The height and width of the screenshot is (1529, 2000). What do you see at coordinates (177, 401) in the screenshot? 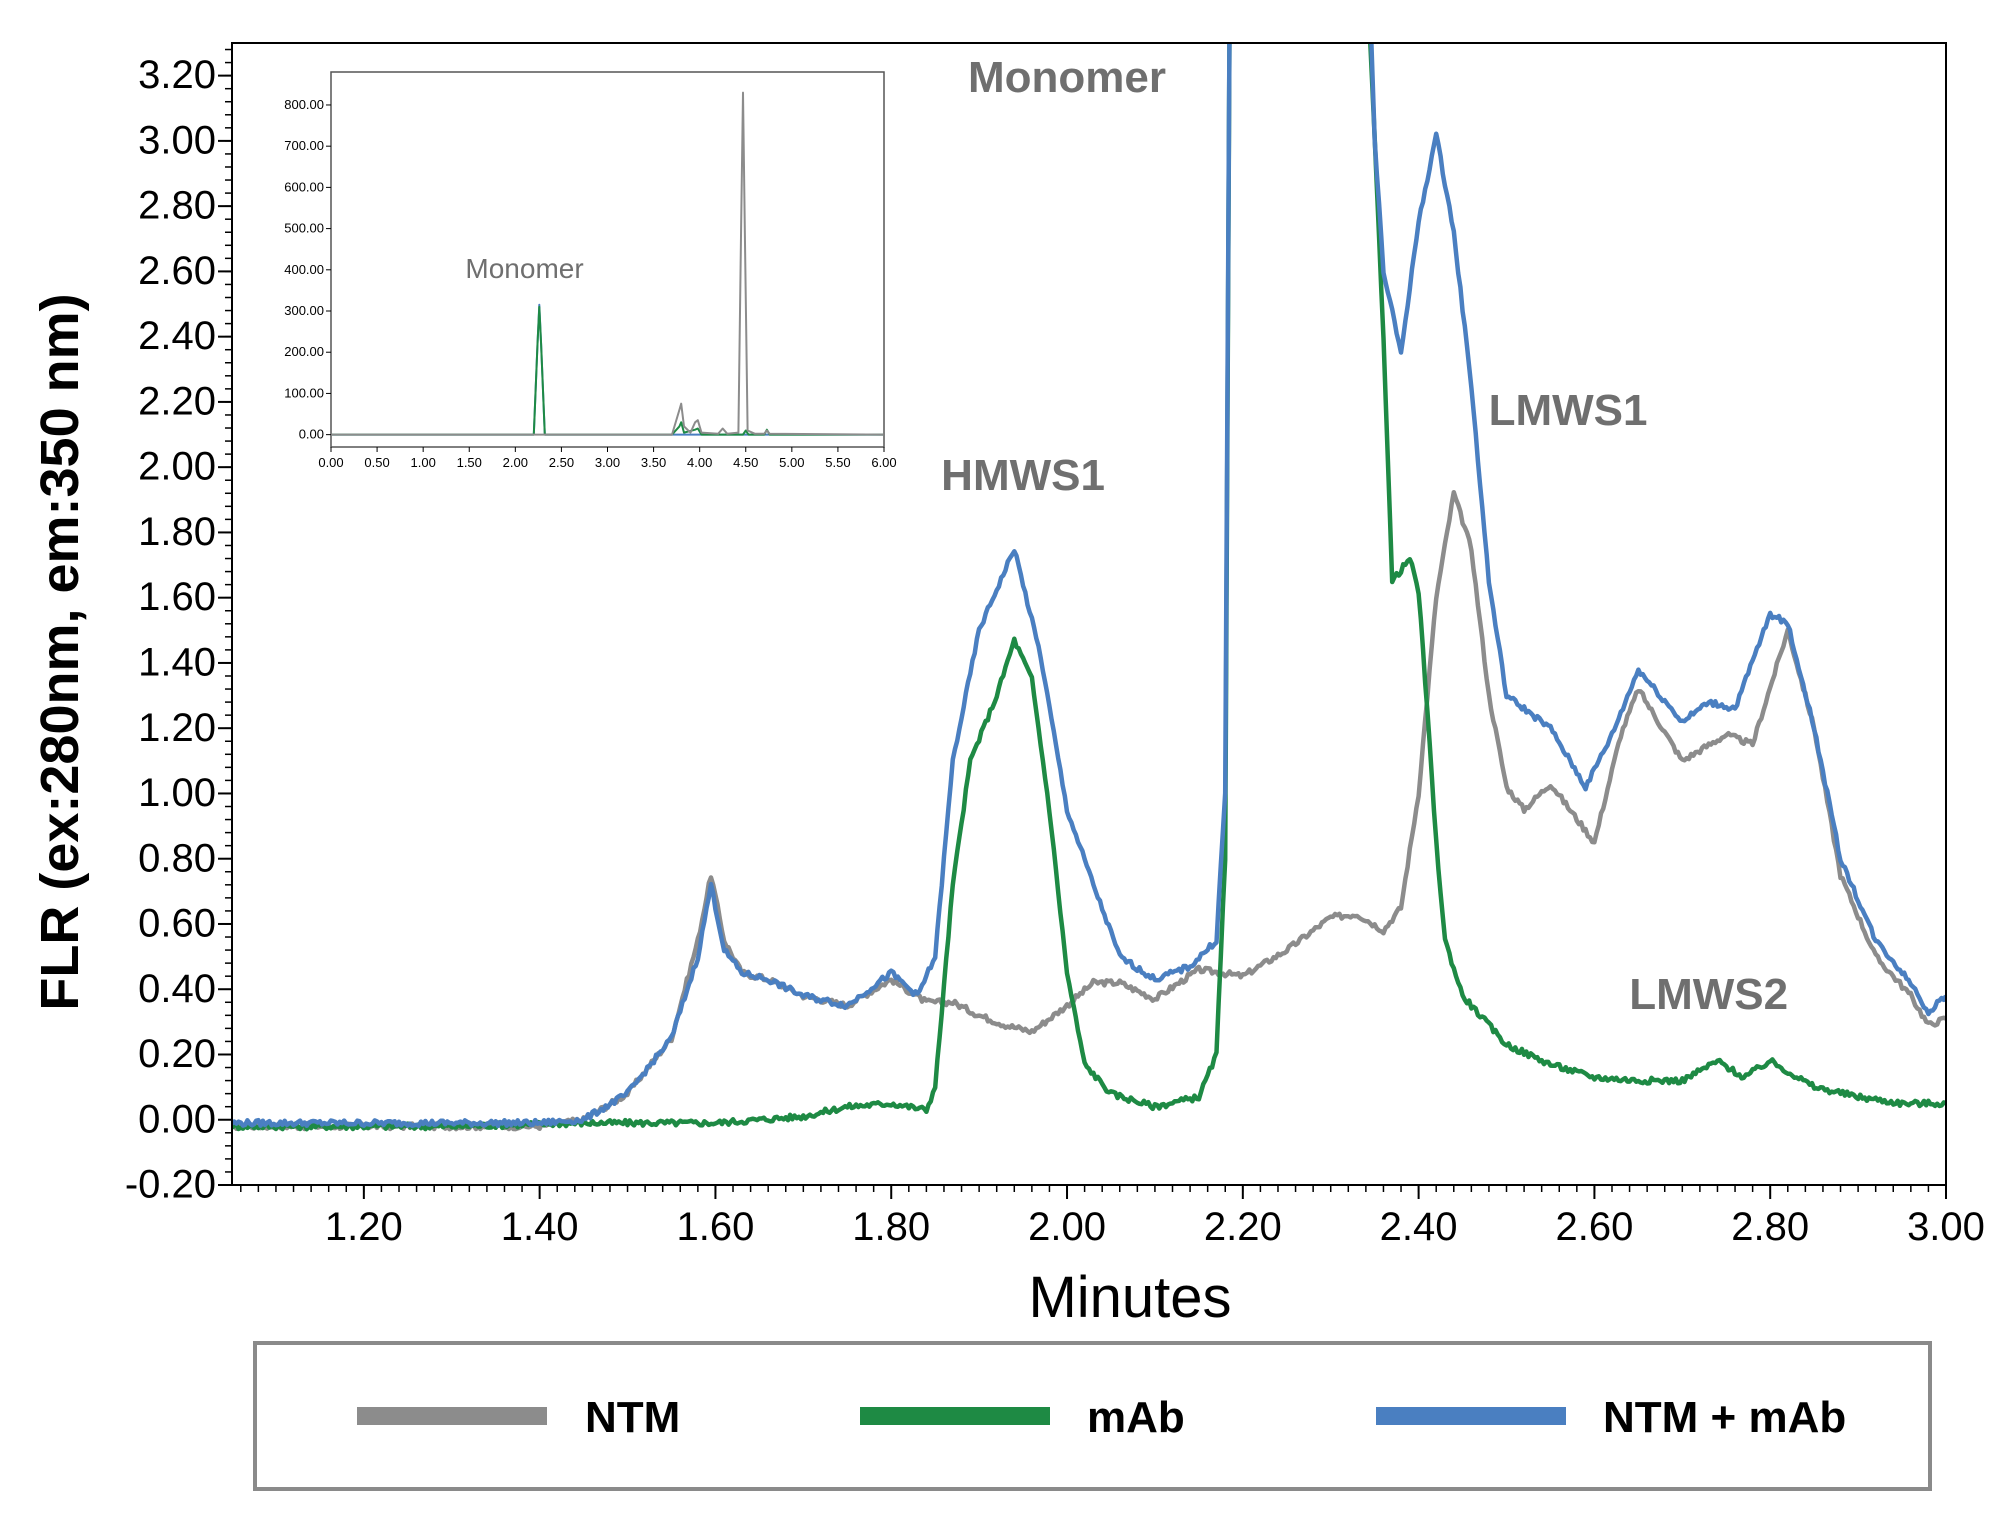
I see `y-tick-label: 2.20` at bounding box center [177, 401].